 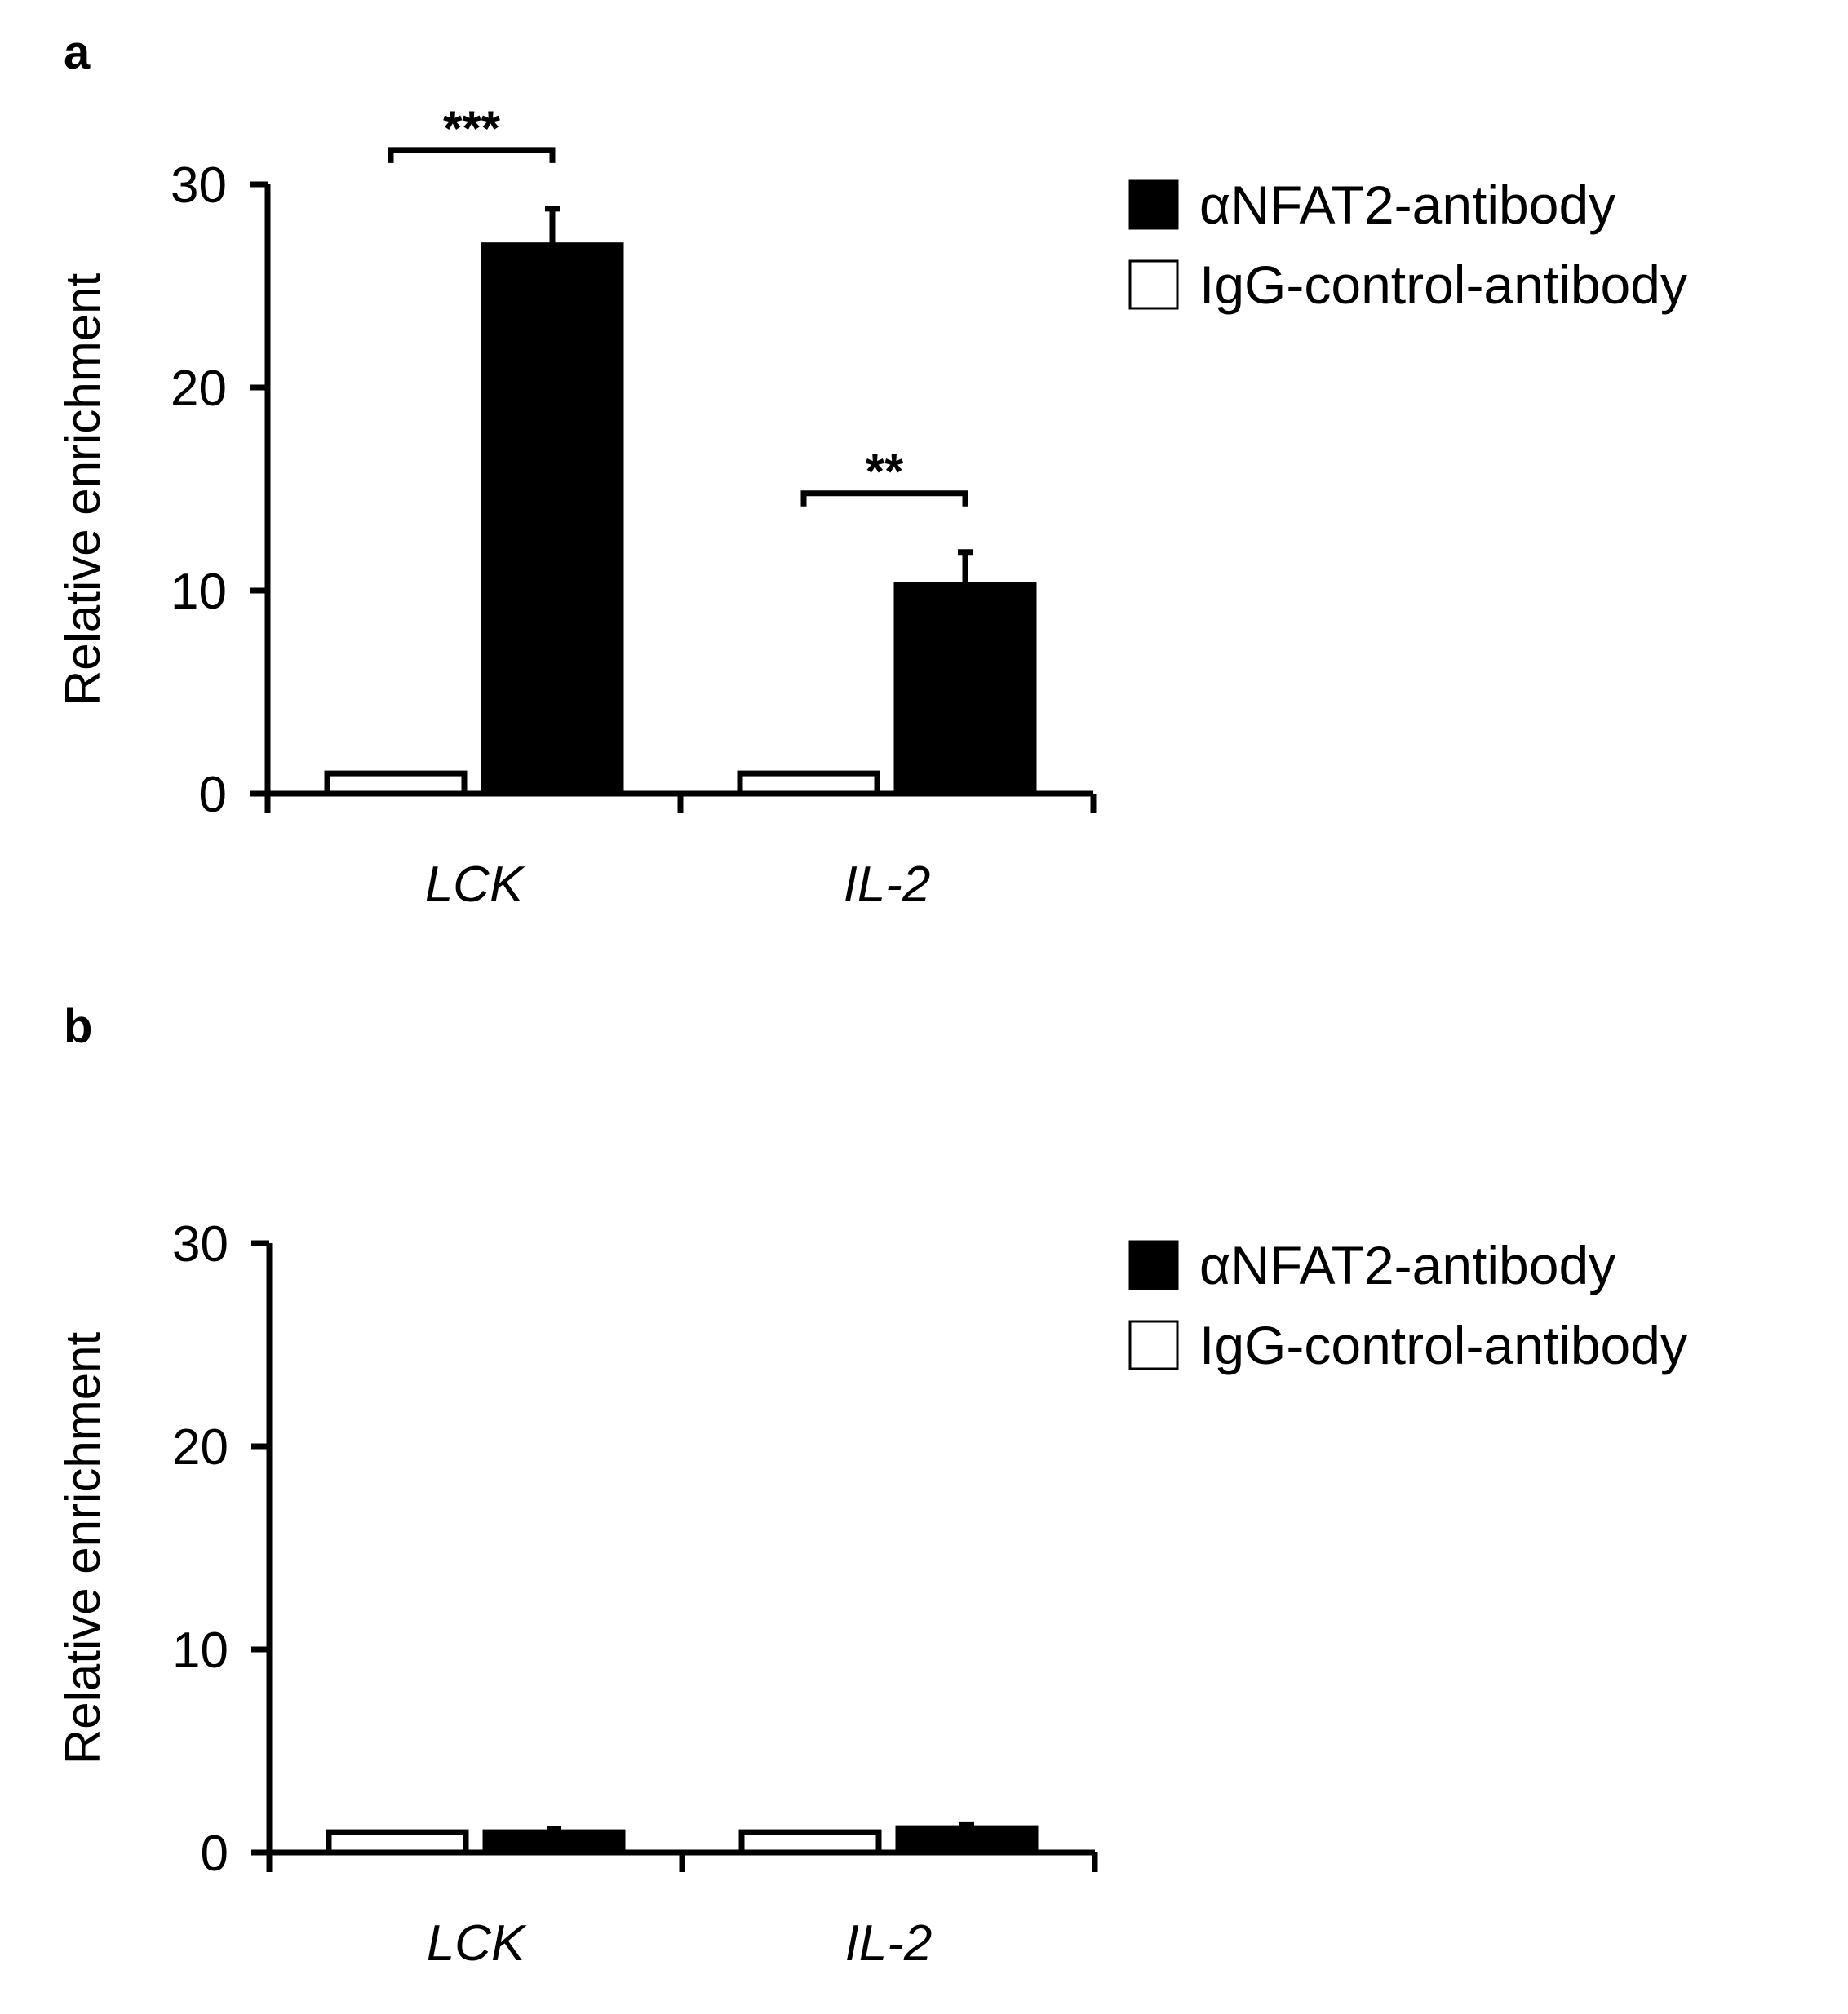 I want to click on bars-a, so click(x=680, y=501).